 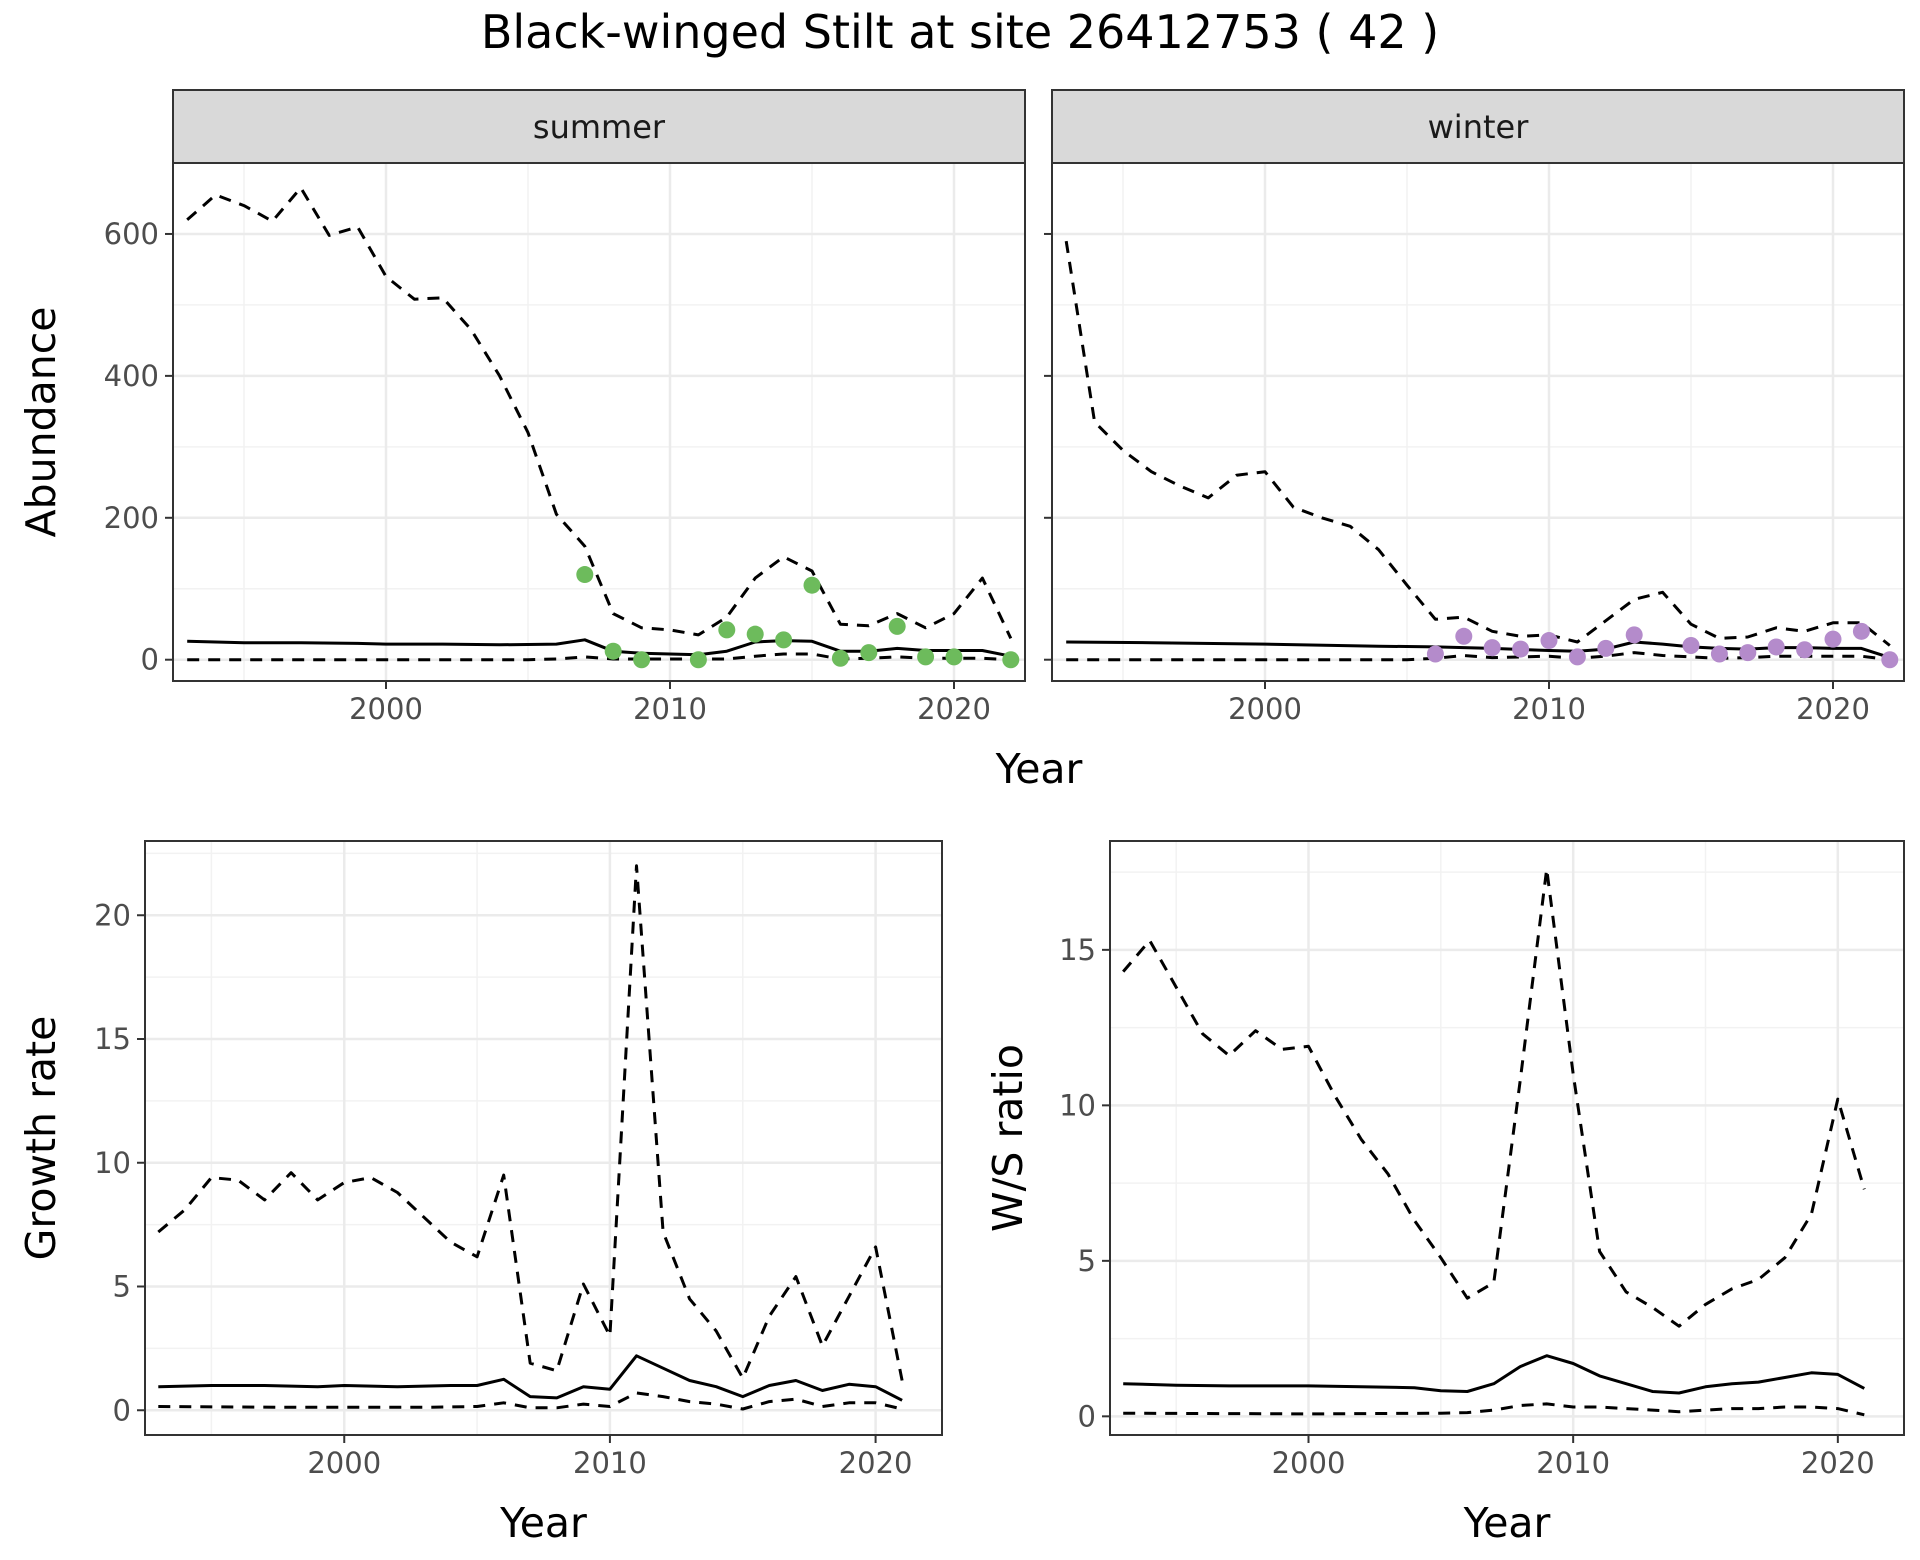 What do you see at coordinates (1039, 769) in the screenshot?
I see `abundance-x-axis-label: Year` at bounding box center [1039, 769].